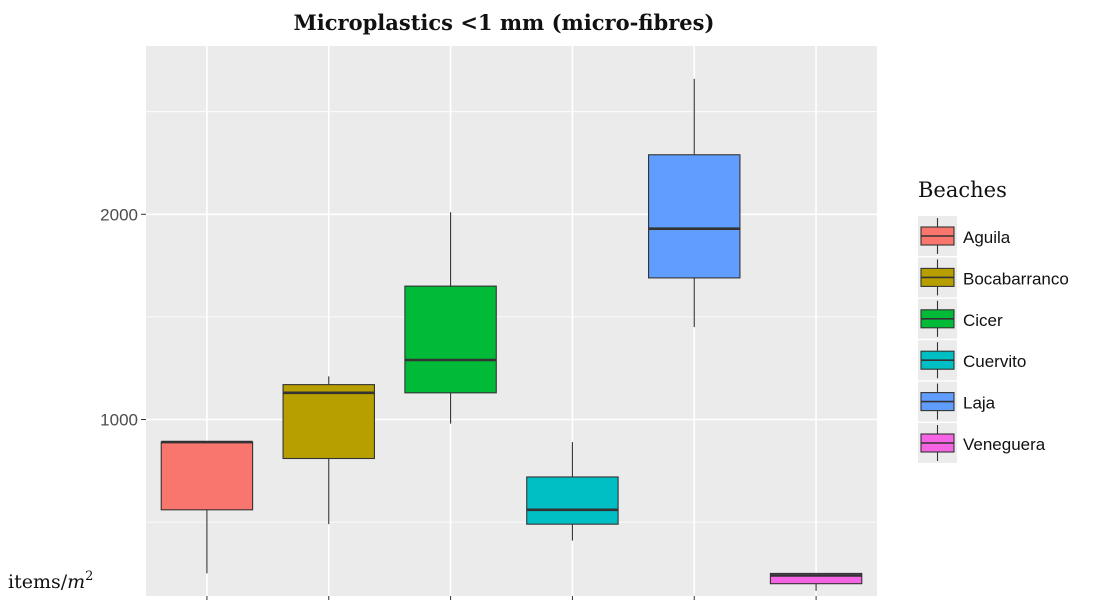 Image resolution: width=1117 pixels, height=600 pixels. I want to click on box-bocabarranco, so click(328, 450).